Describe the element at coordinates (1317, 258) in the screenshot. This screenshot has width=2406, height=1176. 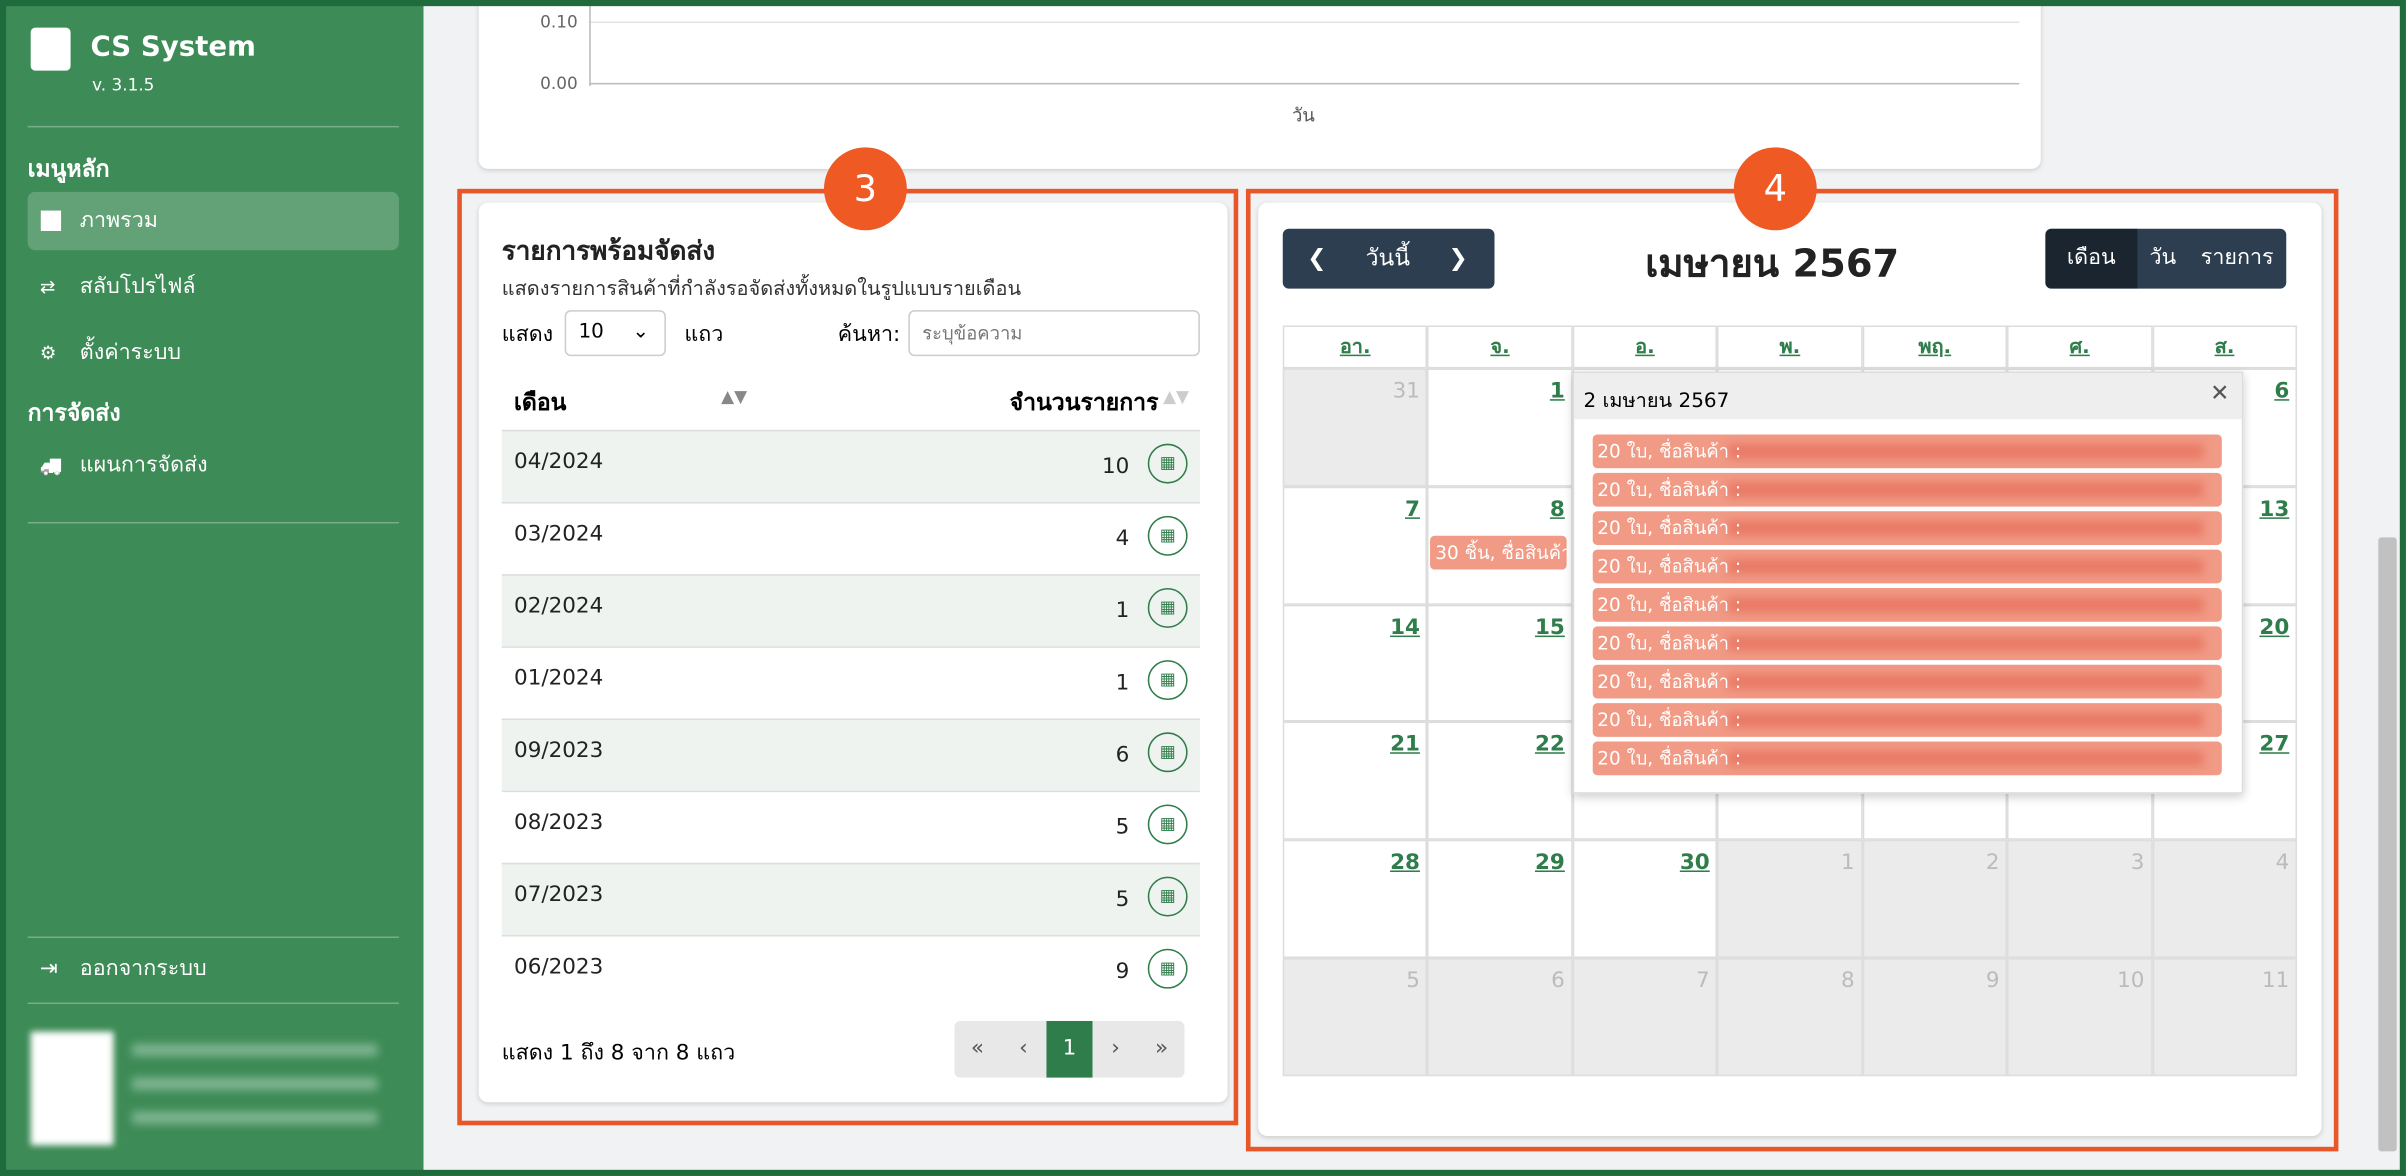
I see `prev-button: ❮` at that location.